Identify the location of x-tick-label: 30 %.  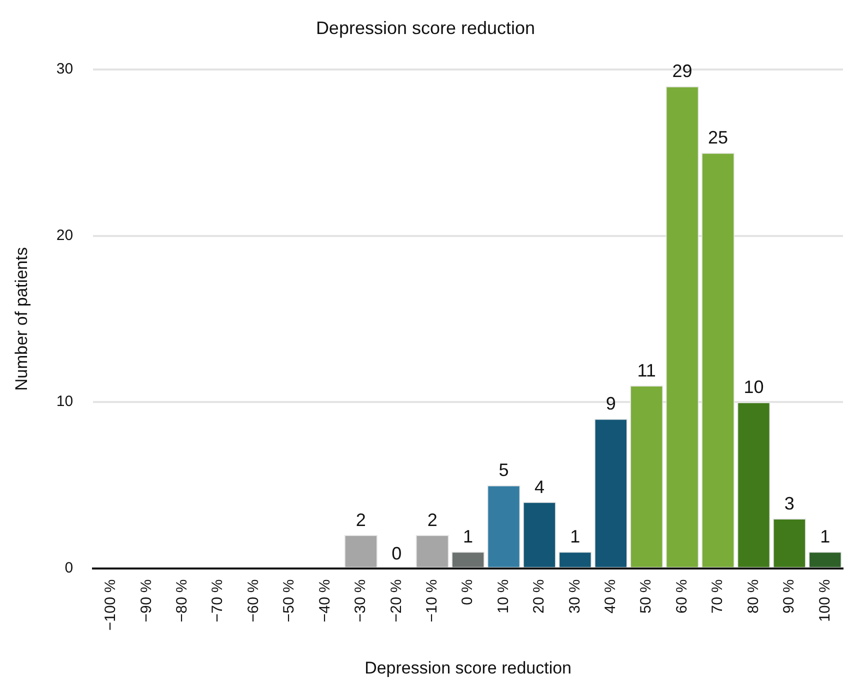
(575, 596).